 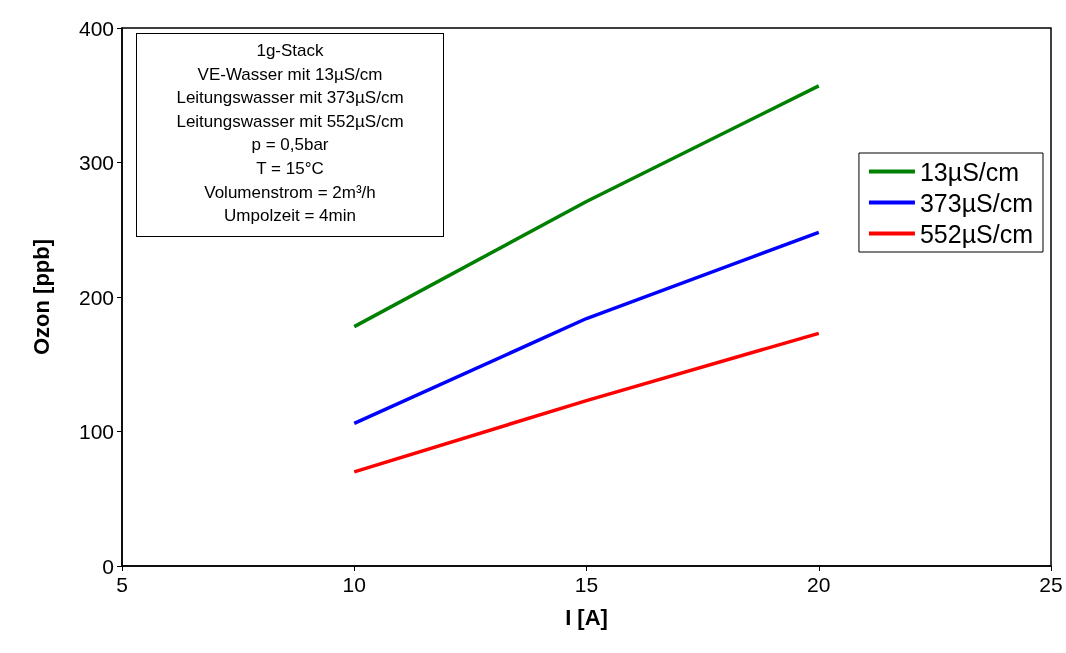 What do you see at coordinates (96, 431) in the screenshot?
I see `y-tick-label: 100` at bounding box center [96, 431].